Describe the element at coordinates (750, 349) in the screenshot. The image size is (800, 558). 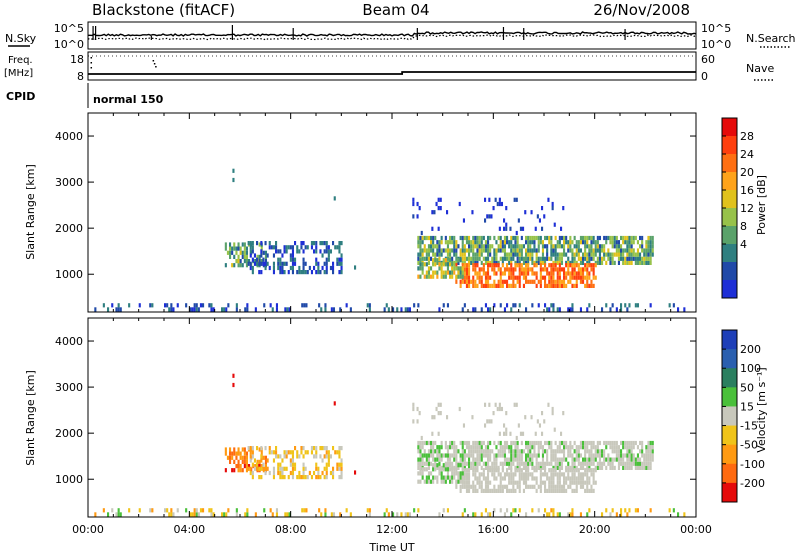
I see `colorbar-tick-label: 200` at that location.